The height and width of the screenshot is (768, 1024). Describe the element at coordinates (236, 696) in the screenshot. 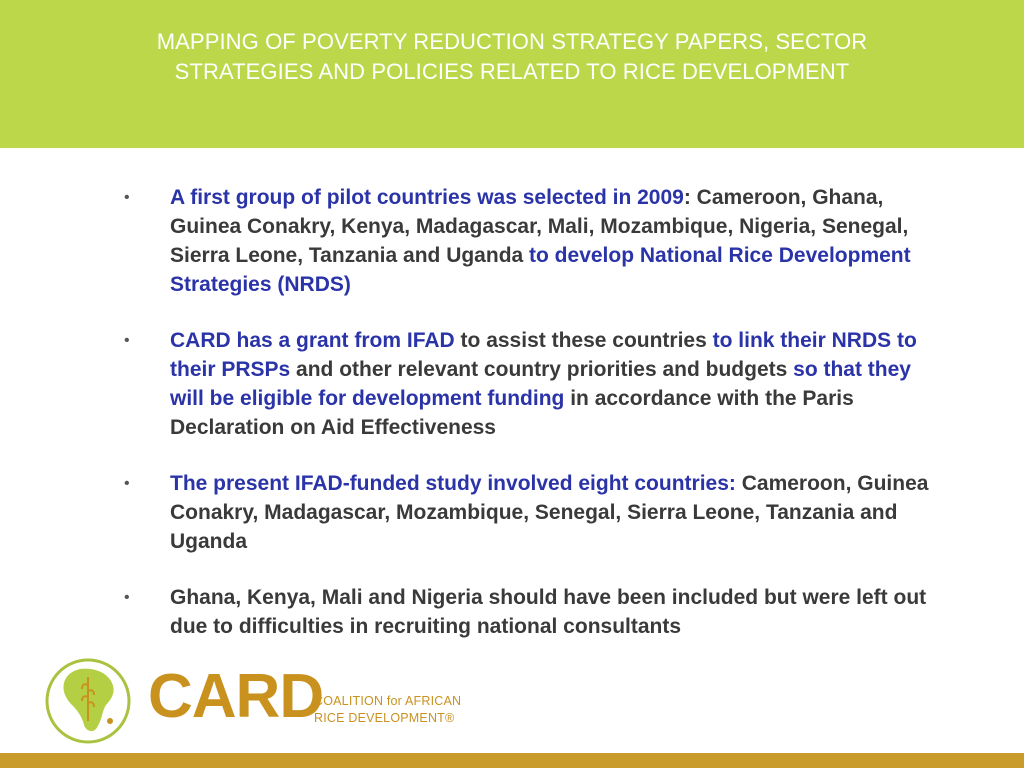

I see `card-wordmark: CARD` at that location.